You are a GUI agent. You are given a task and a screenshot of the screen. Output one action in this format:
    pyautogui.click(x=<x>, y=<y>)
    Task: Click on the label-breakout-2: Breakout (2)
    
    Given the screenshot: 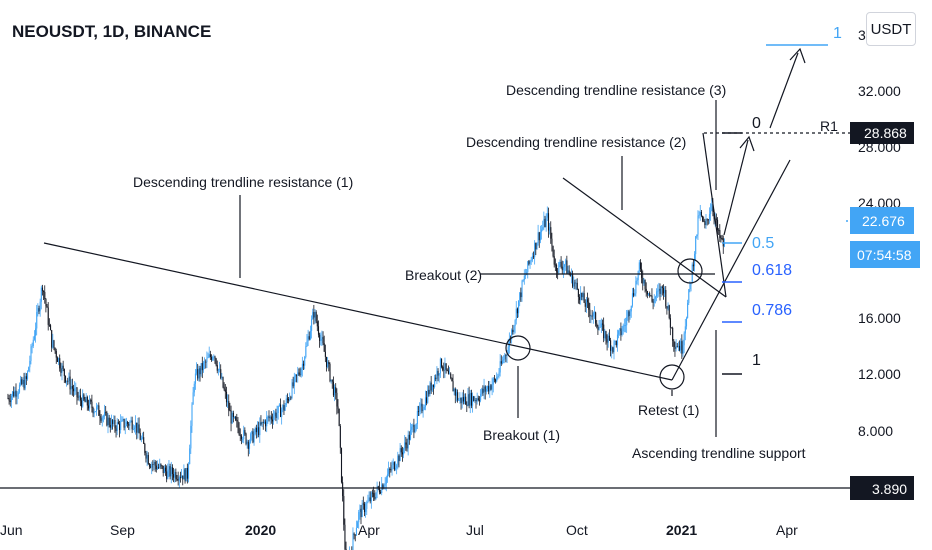 What is the action you would take?
    pyautogui.click(x=443, y=275)
    